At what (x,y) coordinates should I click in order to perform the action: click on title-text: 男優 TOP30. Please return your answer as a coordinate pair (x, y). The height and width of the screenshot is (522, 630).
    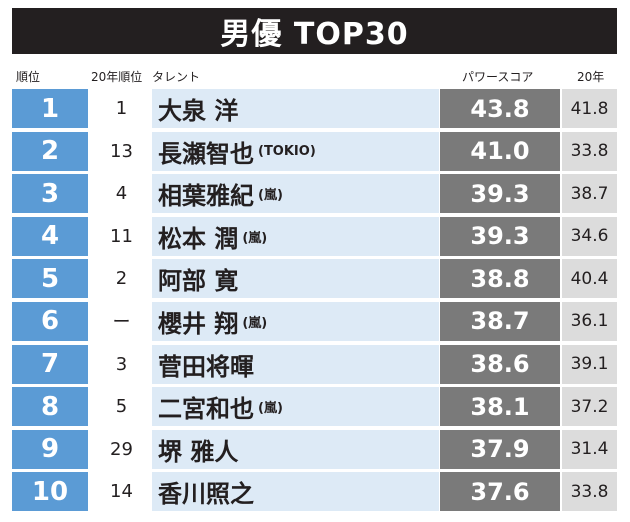
    Looking at the image, I should click on (314, 34).